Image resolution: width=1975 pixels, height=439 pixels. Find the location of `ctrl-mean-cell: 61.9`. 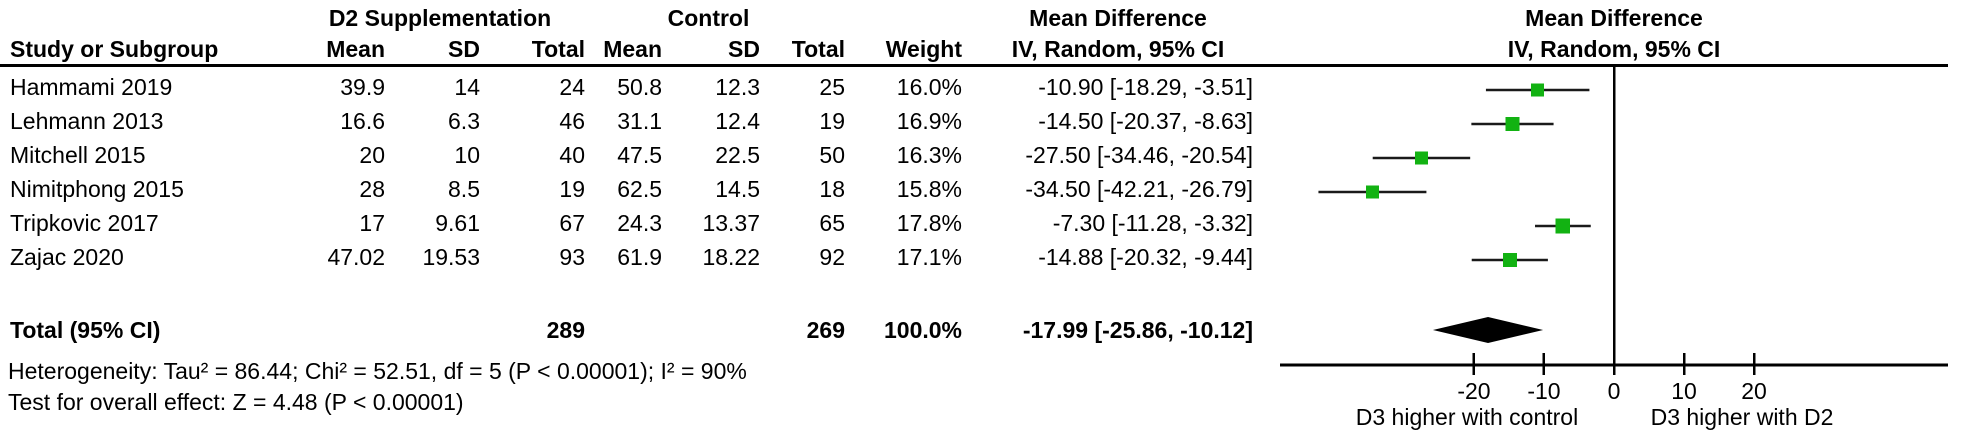

ctrl-mean-cell: 61.9 is located at coordinates (639, 257).